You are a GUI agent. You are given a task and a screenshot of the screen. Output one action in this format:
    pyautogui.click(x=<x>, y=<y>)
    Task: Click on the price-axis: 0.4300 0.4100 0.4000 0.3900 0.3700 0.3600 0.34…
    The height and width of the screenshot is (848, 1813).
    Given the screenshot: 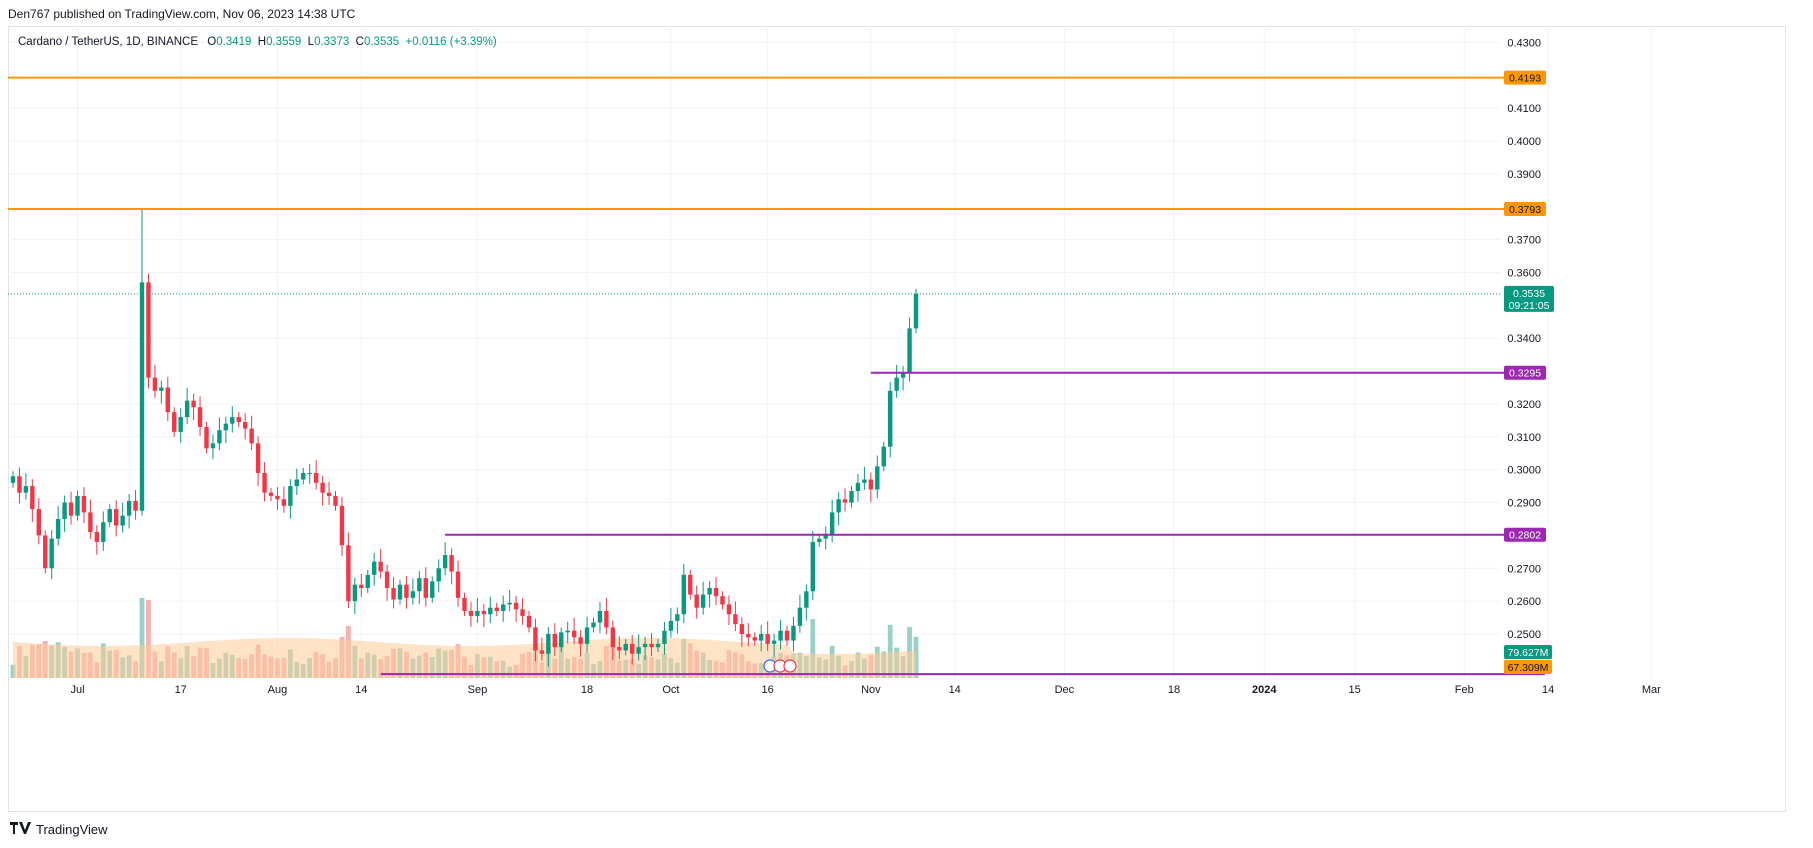 What is the action you would take?
    pyautogui.click(x=1529, y=355)
    